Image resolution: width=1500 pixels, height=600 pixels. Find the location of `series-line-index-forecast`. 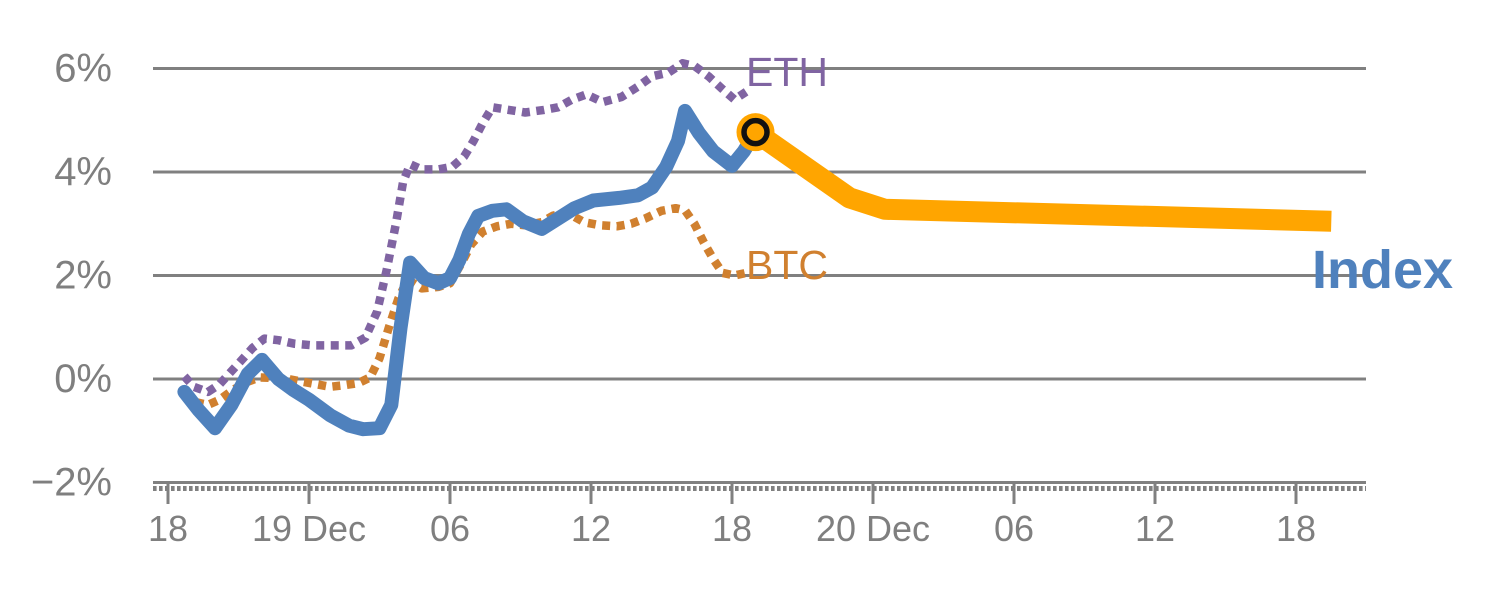

series-line-index-forecast is located at coordinates (1040, 177).